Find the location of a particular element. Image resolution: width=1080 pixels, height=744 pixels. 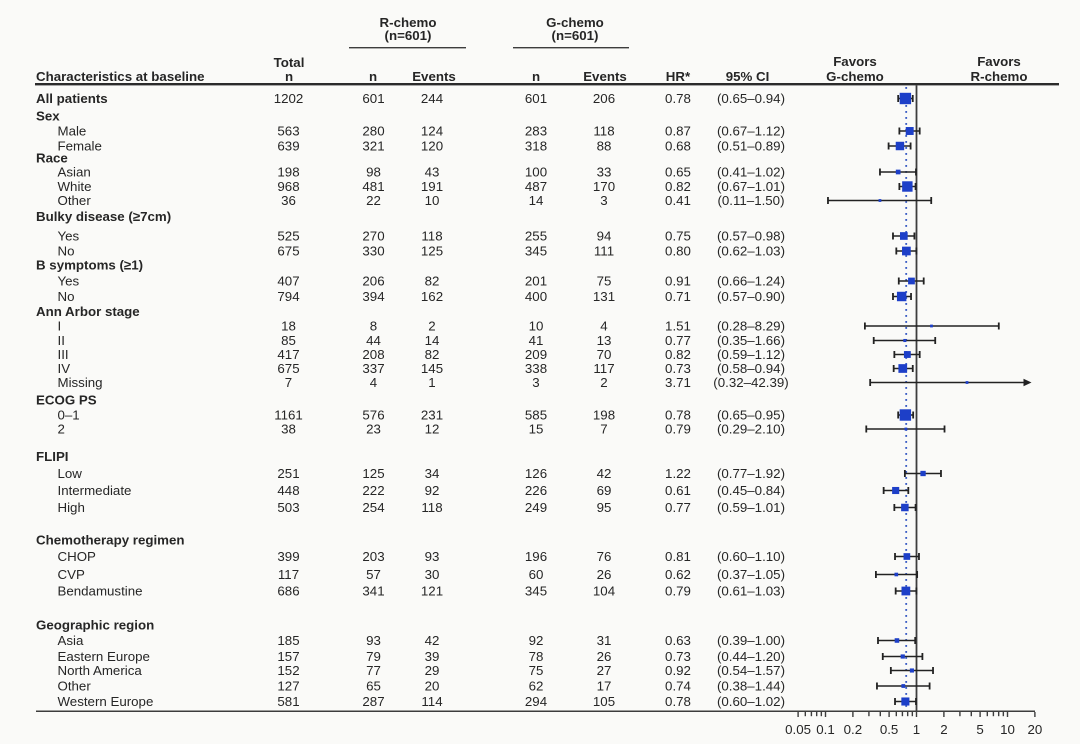

svg-text: 1 is located at coordinates (431, 382).